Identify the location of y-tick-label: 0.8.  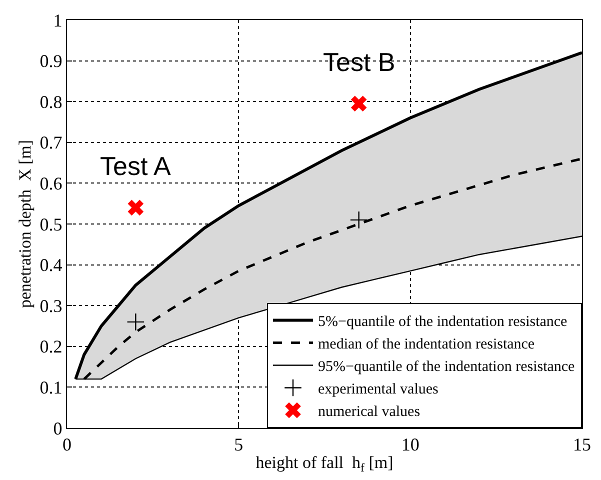
(51, 102).